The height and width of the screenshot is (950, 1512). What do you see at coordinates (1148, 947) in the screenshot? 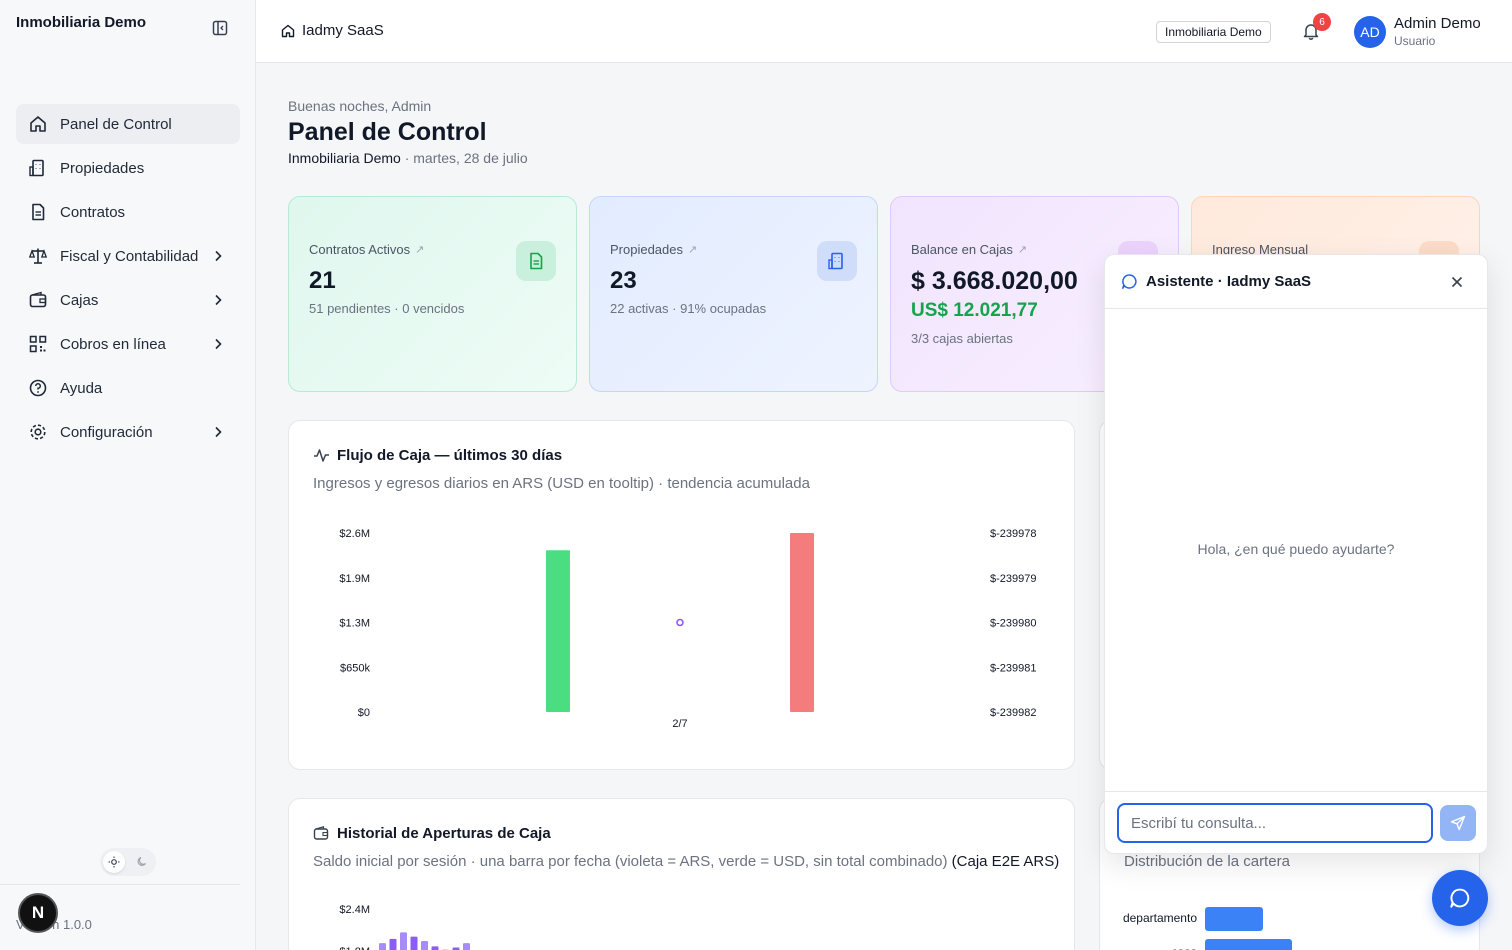
I see `portfolio-category: casa` at bounding box center [1148, 947].